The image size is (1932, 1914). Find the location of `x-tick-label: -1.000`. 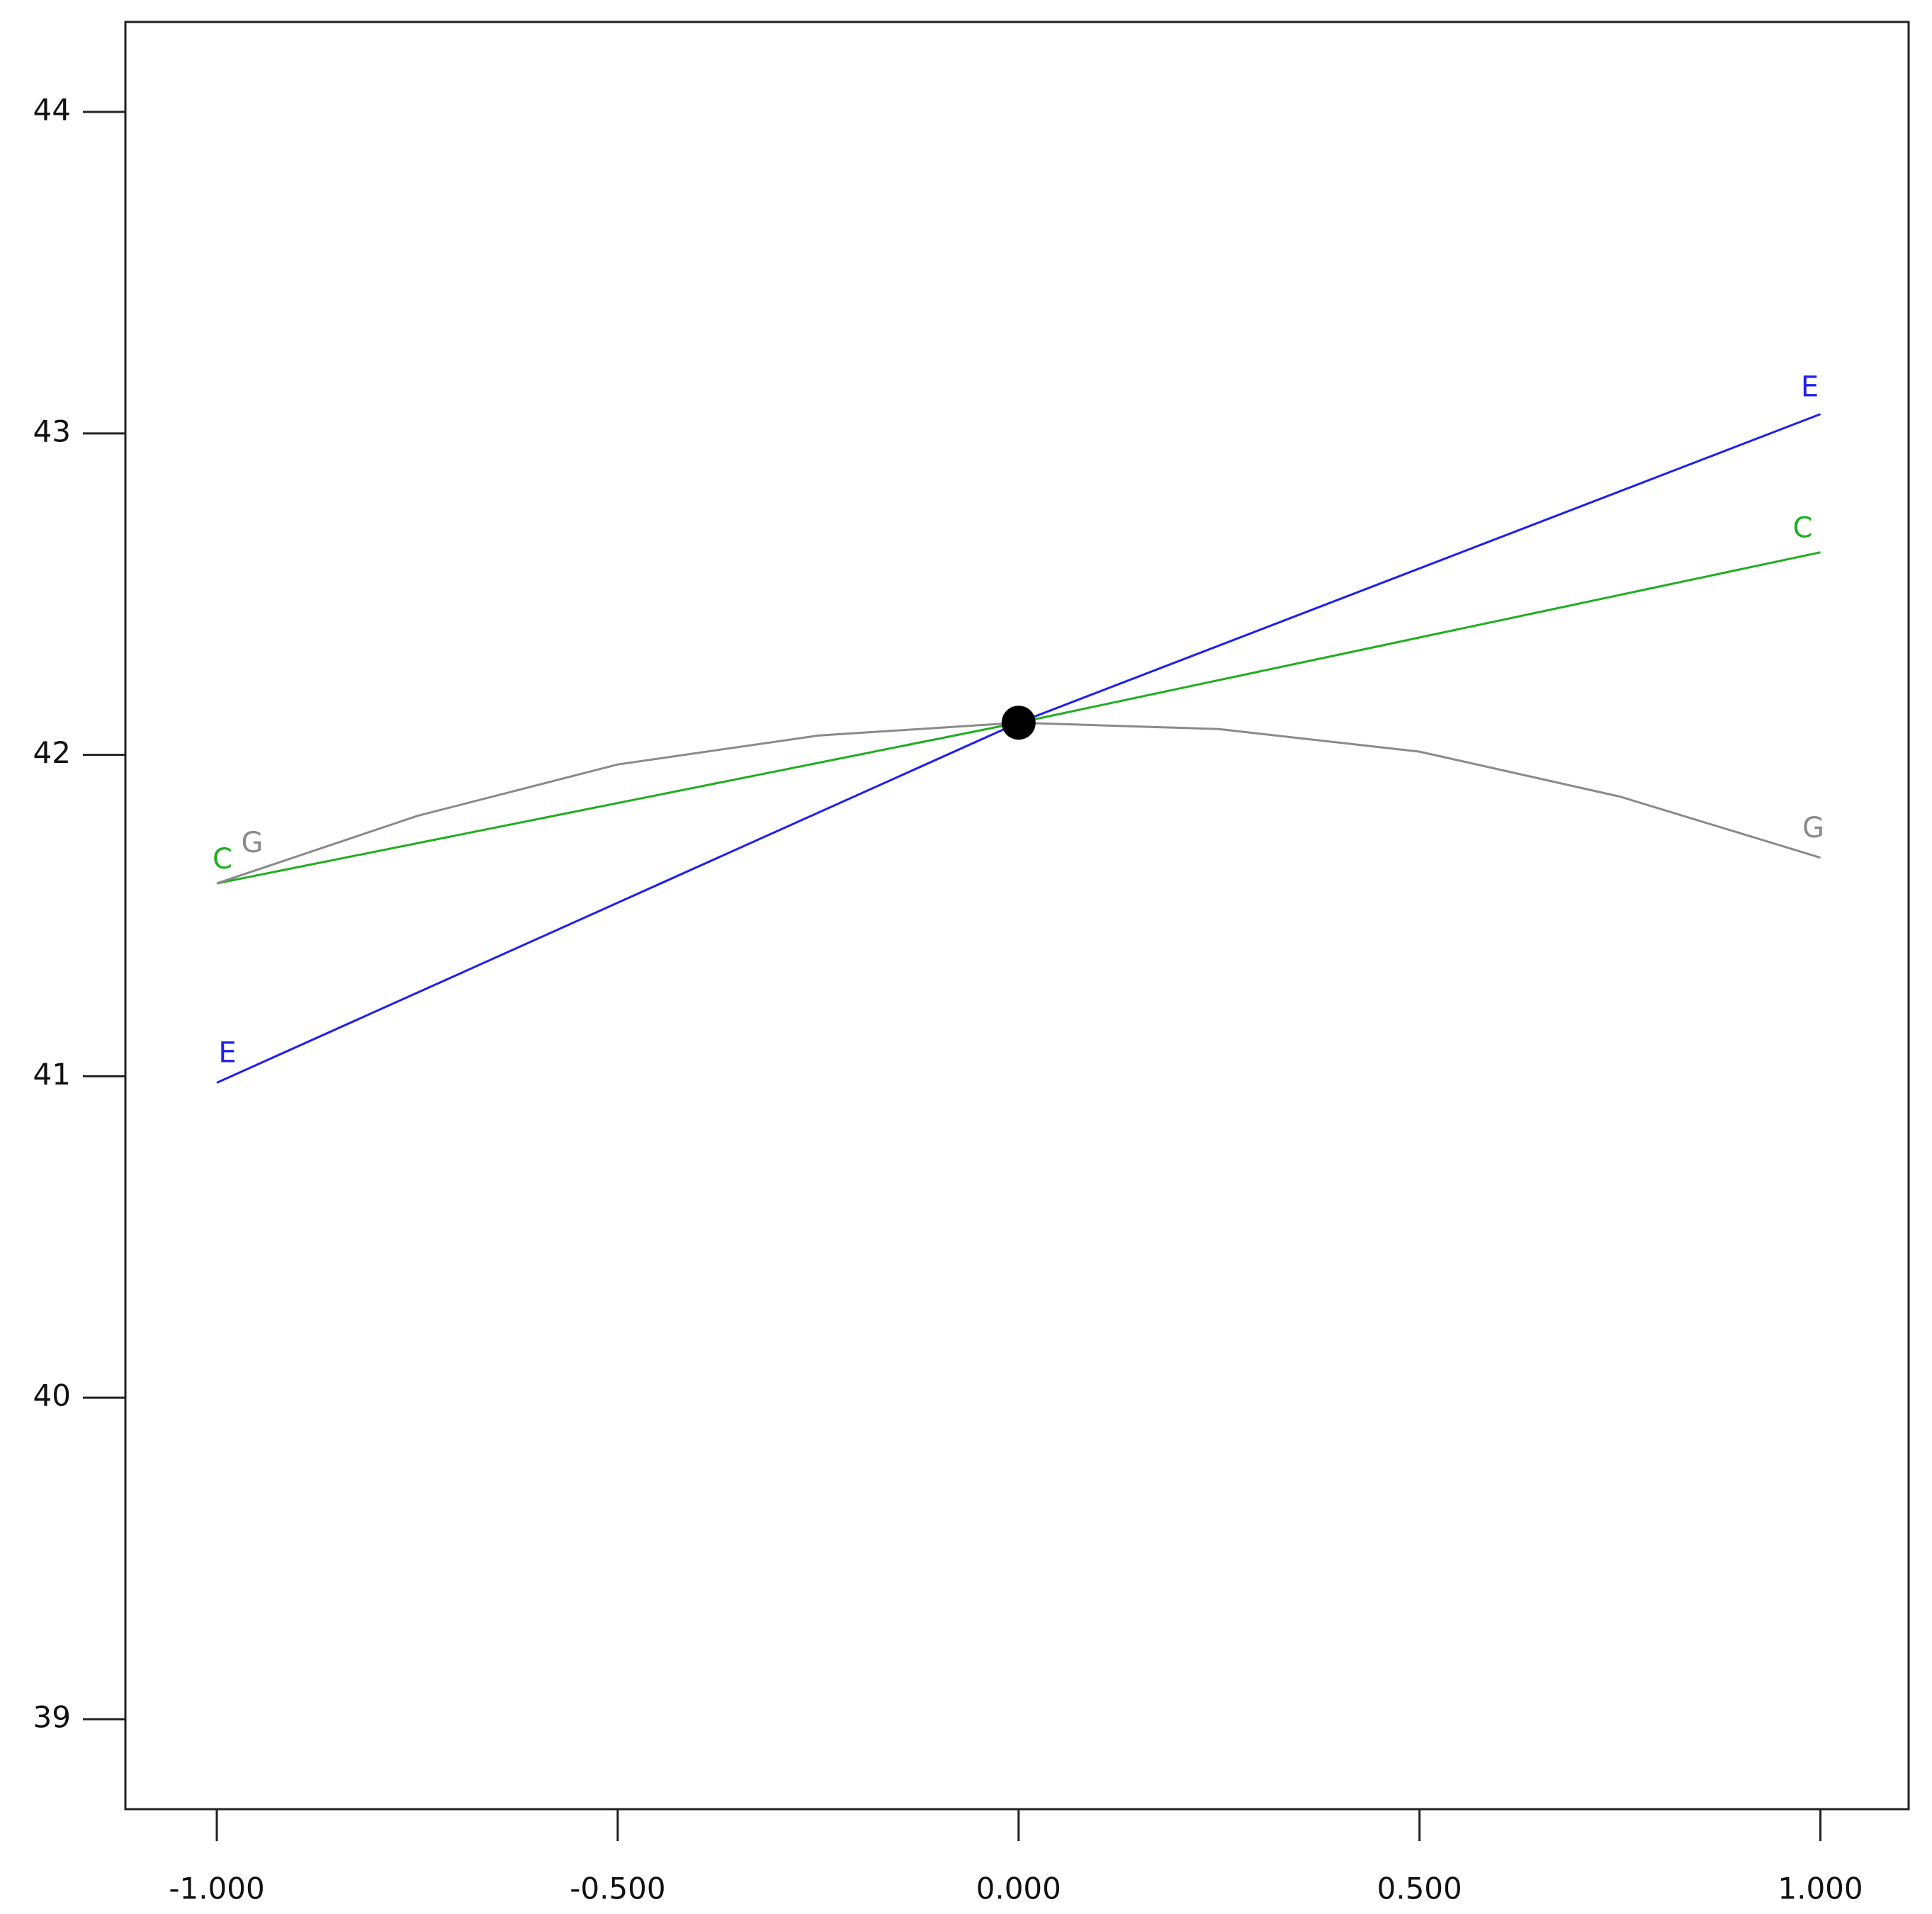

x-tick-label: -1.000 is located at coordinates (216, 1889).